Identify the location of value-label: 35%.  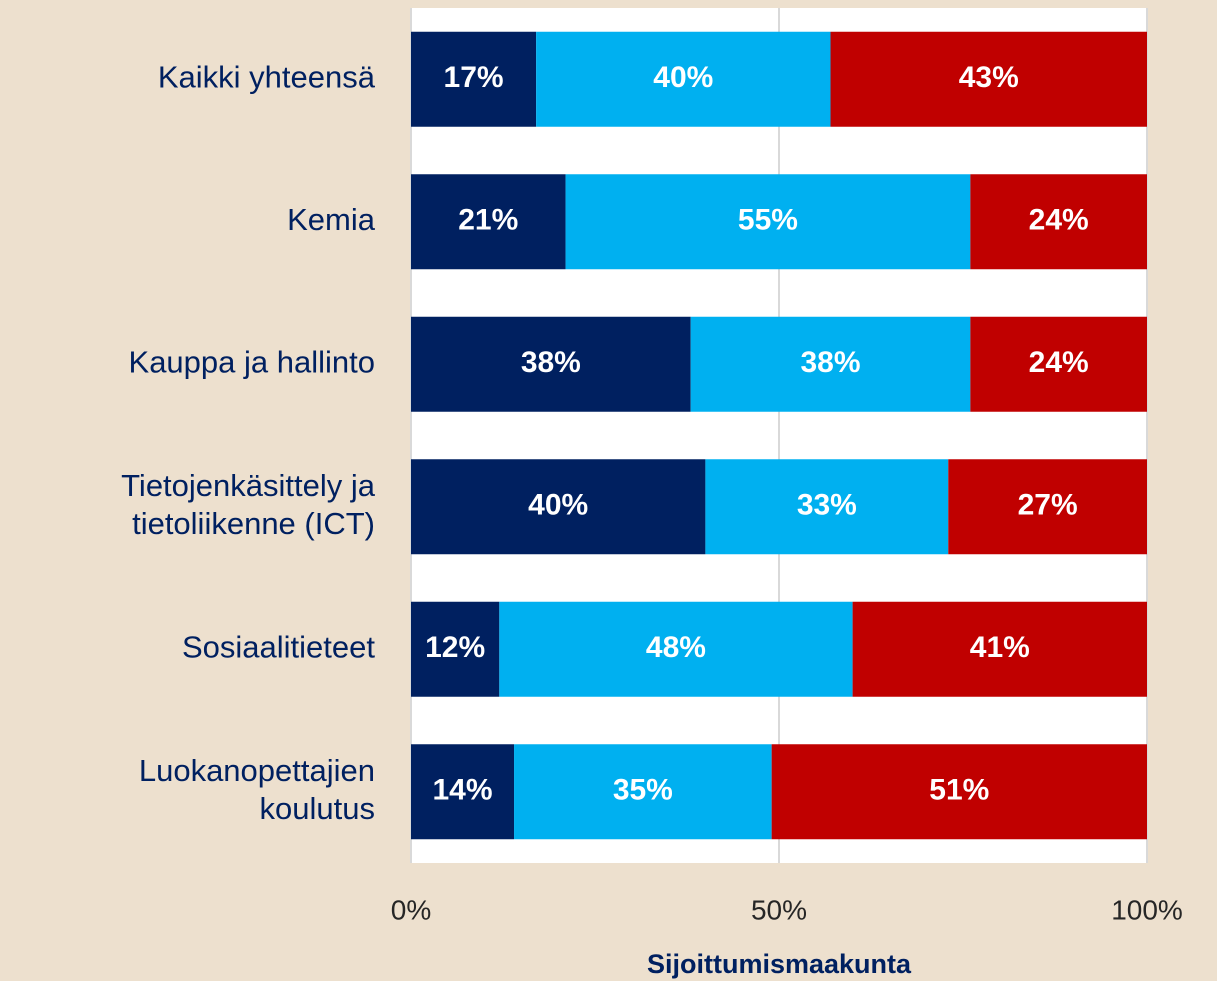
(643, 790).